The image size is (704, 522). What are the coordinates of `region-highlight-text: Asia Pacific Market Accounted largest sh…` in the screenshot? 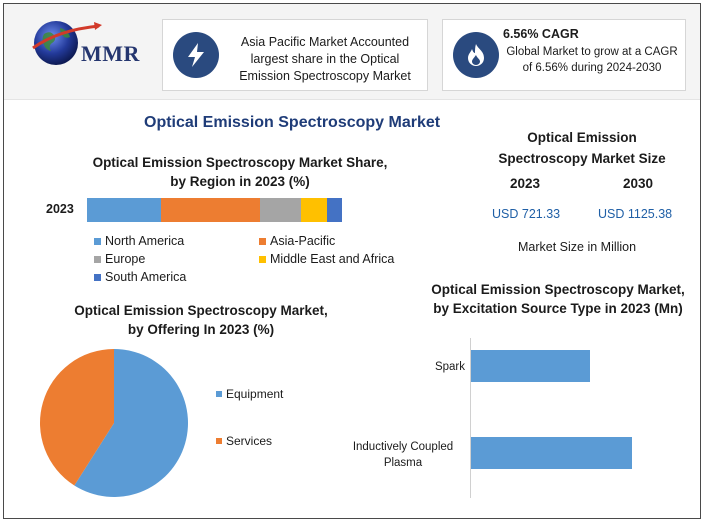 It's located at (325, 59).